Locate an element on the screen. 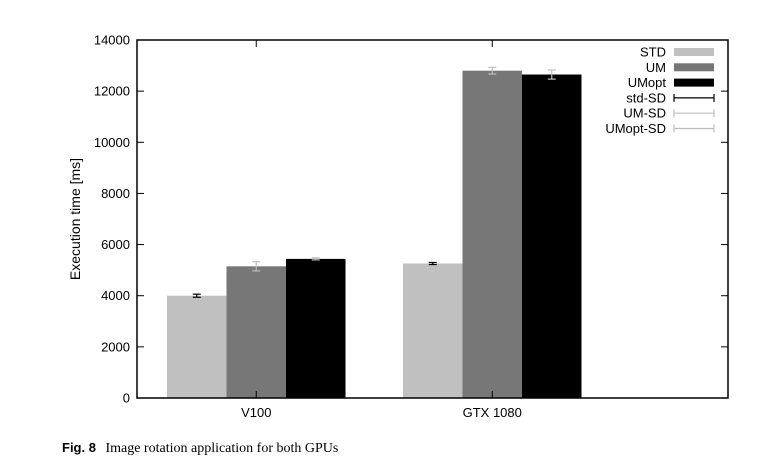  x-tick-label: GTX 1080 is located at coordinates (492, 412).